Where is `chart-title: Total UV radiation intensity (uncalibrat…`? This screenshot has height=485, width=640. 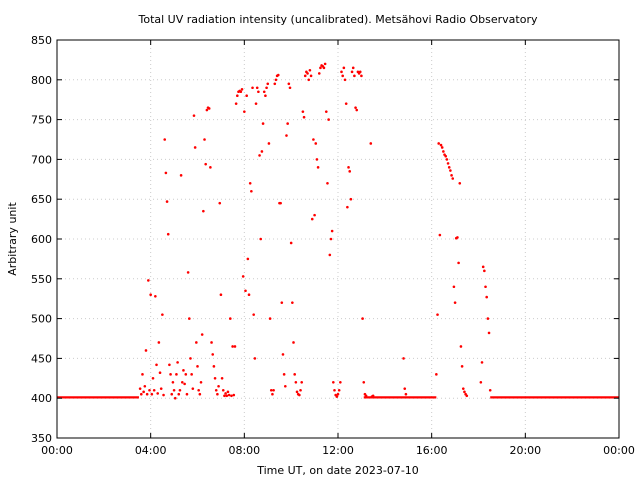 chart-title: Total UV radiation intensity (uncalibrat… is located at coordinates (338, 19).